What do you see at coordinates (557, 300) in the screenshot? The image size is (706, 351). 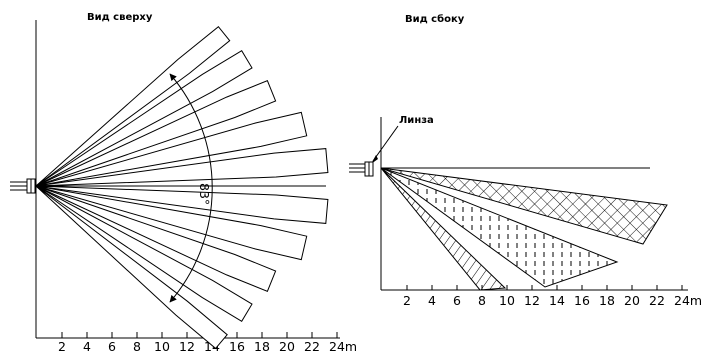 I see `side-tick-14: 14` at bounding box center [557, 300].